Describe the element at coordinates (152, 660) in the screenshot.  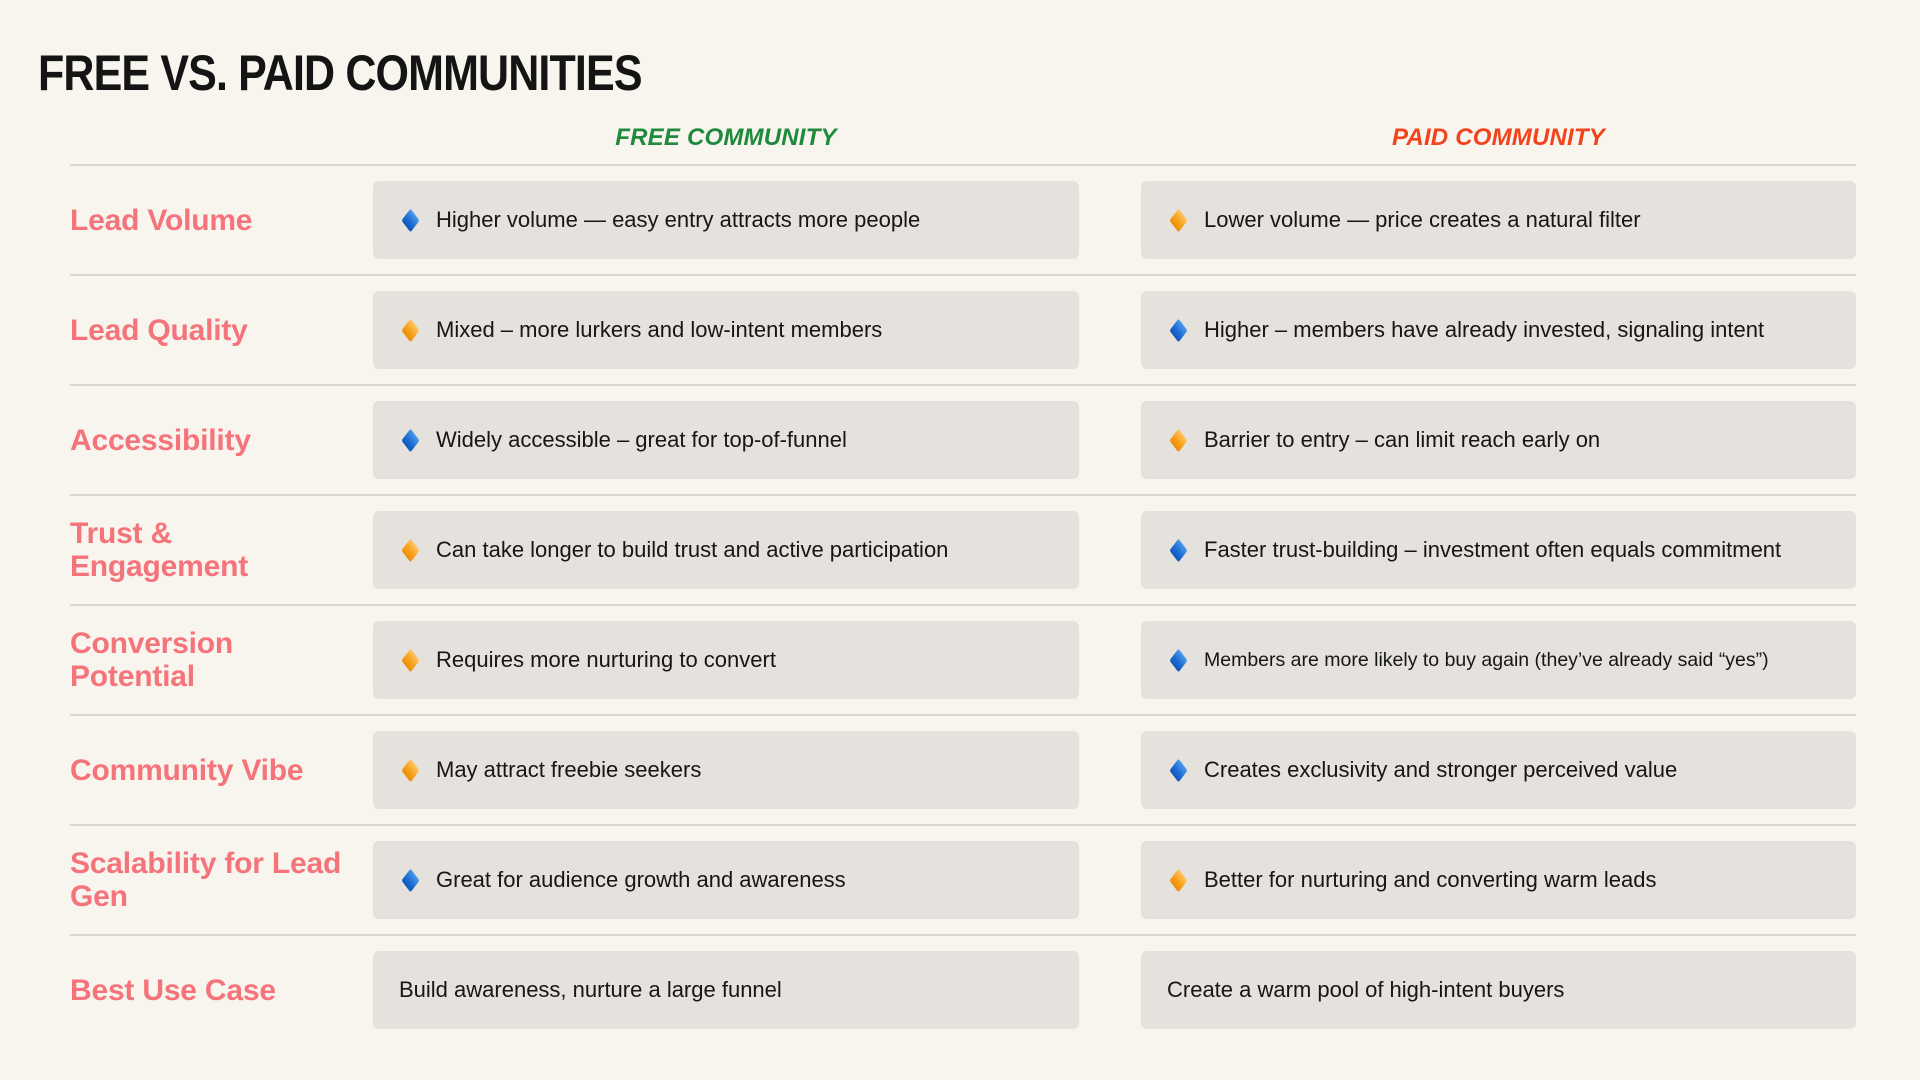
I see `row-label: Conversion Potential` at that location.